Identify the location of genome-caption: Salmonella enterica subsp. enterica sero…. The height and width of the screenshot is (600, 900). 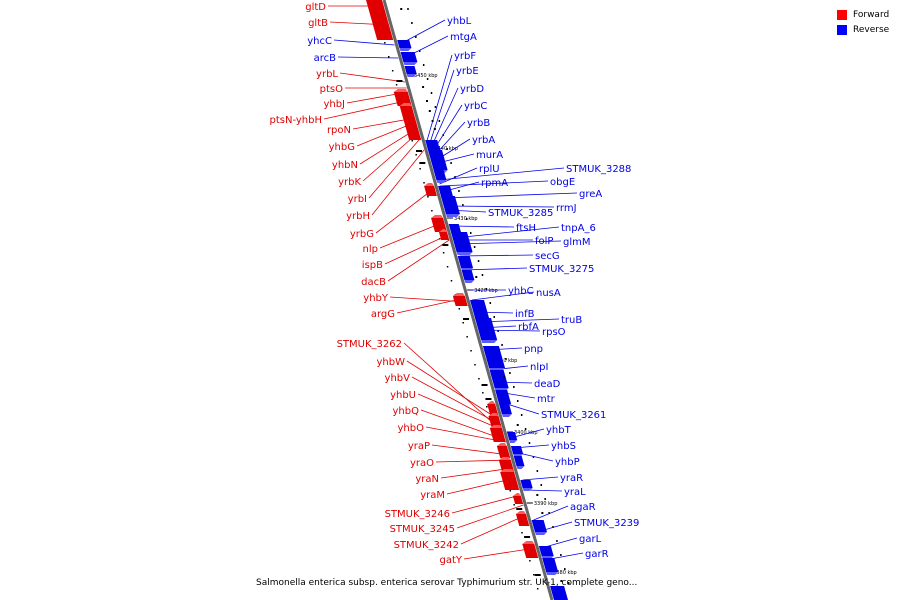
(447, 583).